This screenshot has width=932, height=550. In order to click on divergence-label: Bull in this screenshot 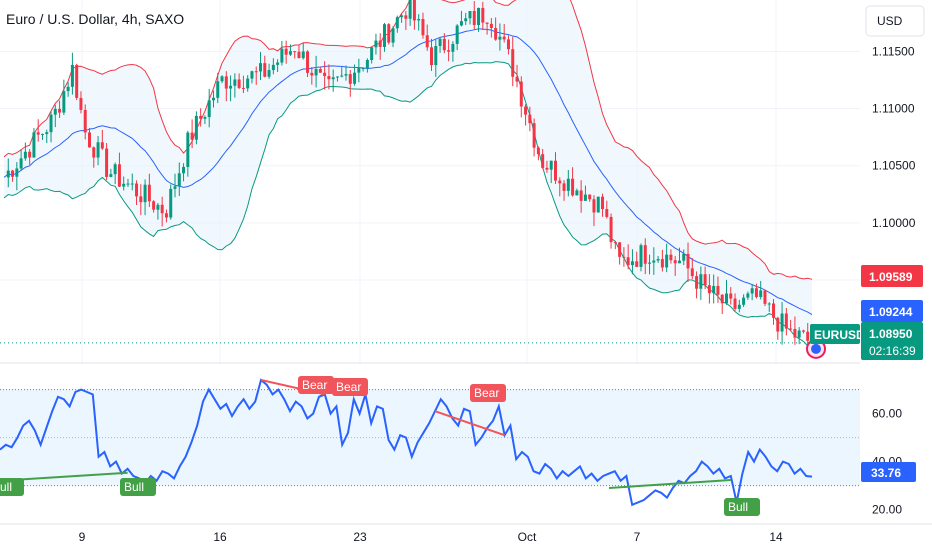, I will do `click(742, 507)`.